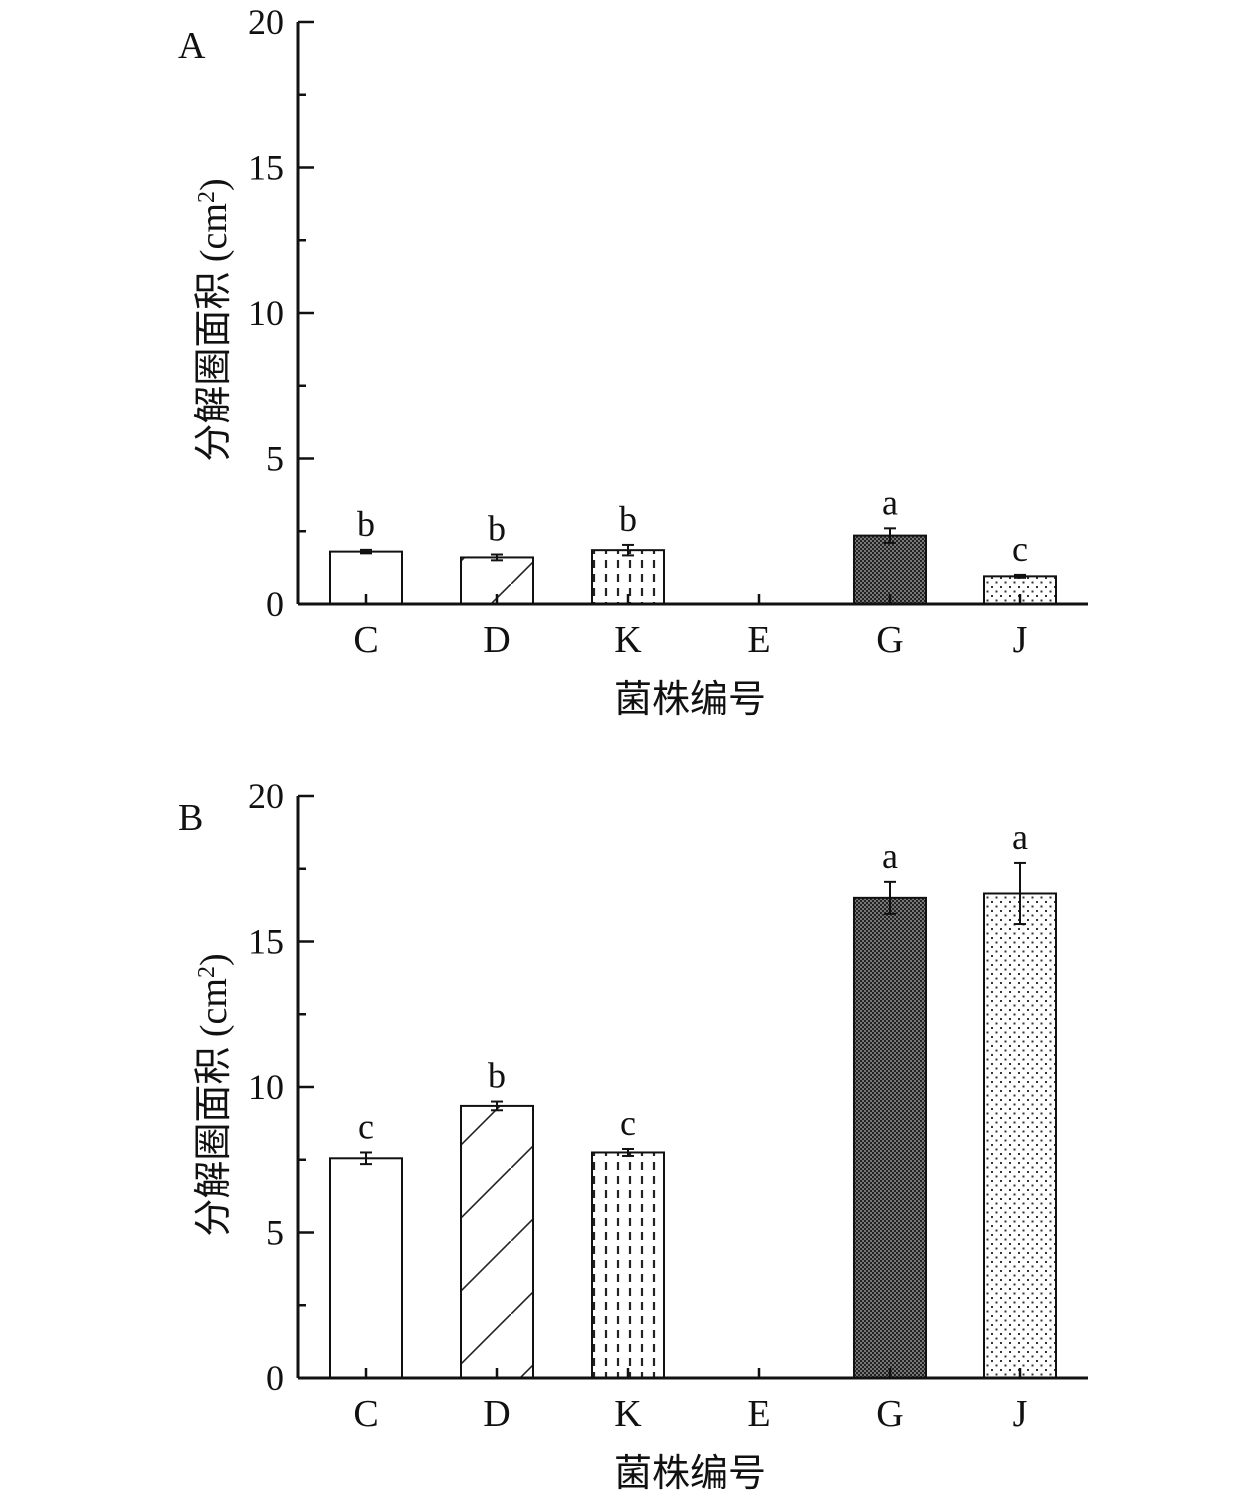 This screenshot has height=1498, width=1260. What do you see at coordinates (366, 1268) in the screenshot?
I see `bar-C` at bounding box center [366, 1268].